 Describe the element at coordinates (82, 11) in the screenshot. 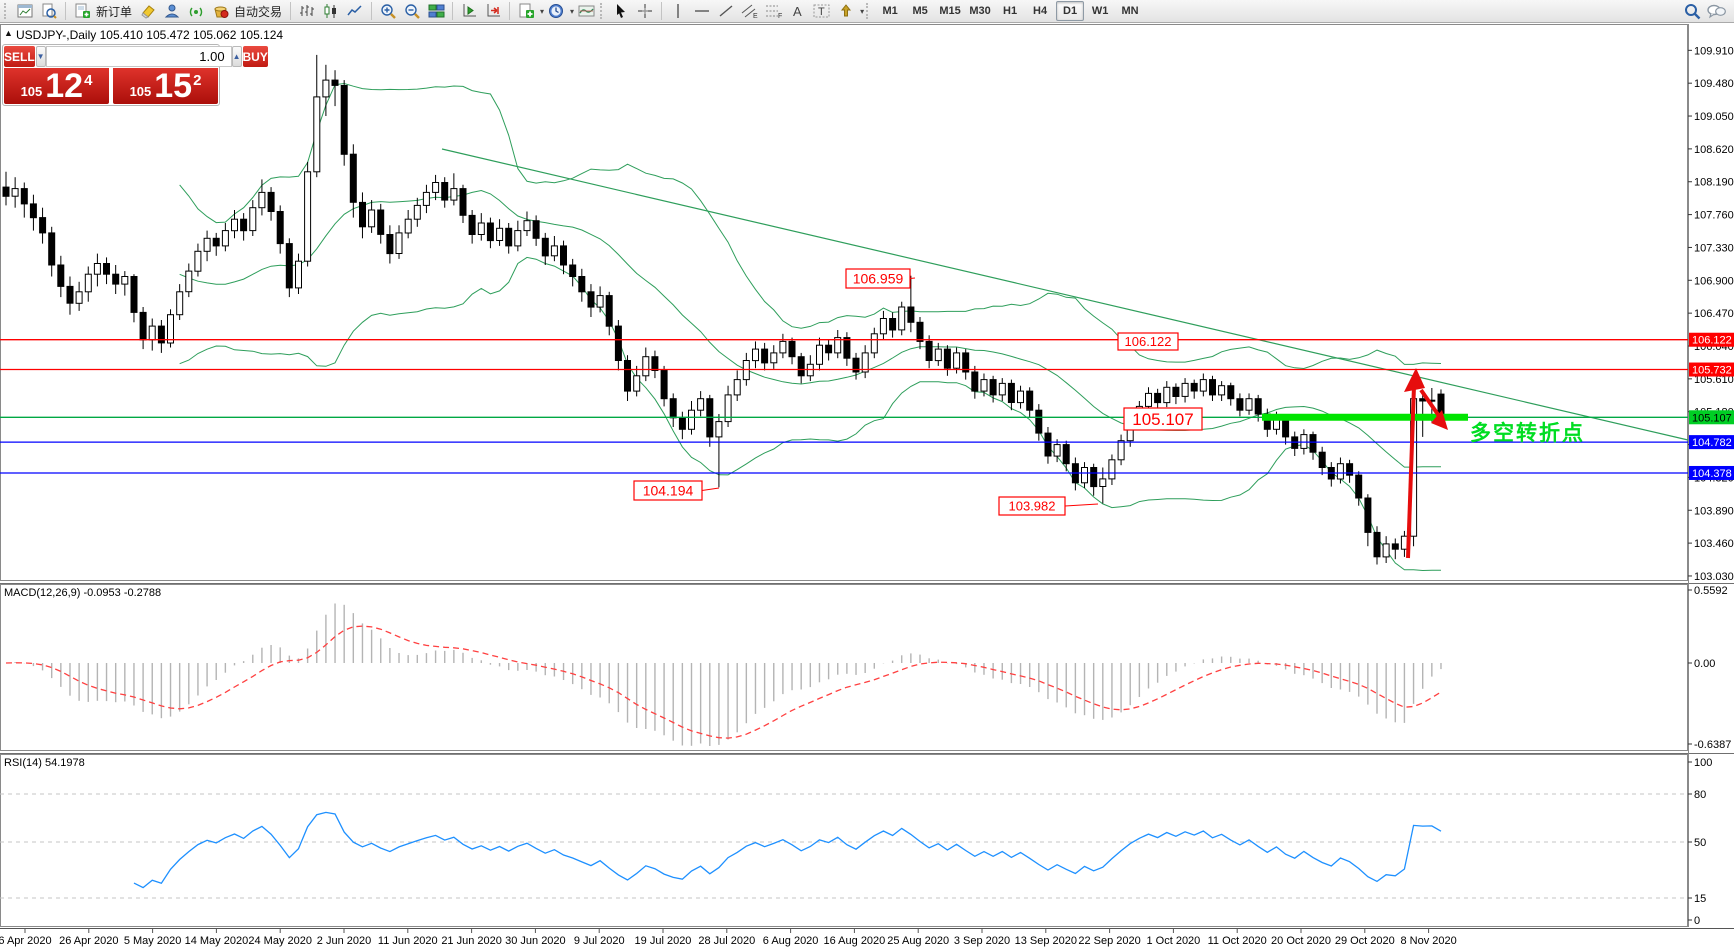

I see `new-order-icon` at that location.